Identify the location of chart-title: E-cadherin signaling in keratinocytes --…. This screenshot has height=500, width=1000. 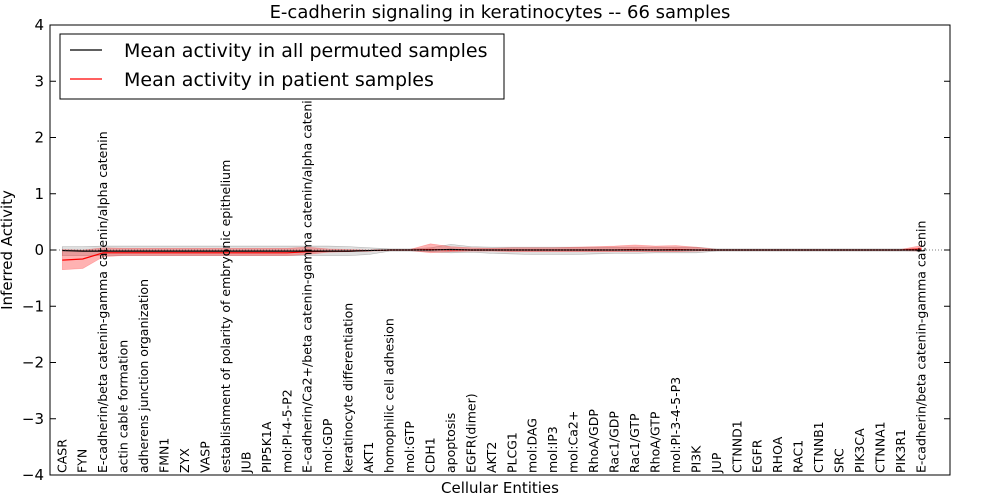
(500, 12).